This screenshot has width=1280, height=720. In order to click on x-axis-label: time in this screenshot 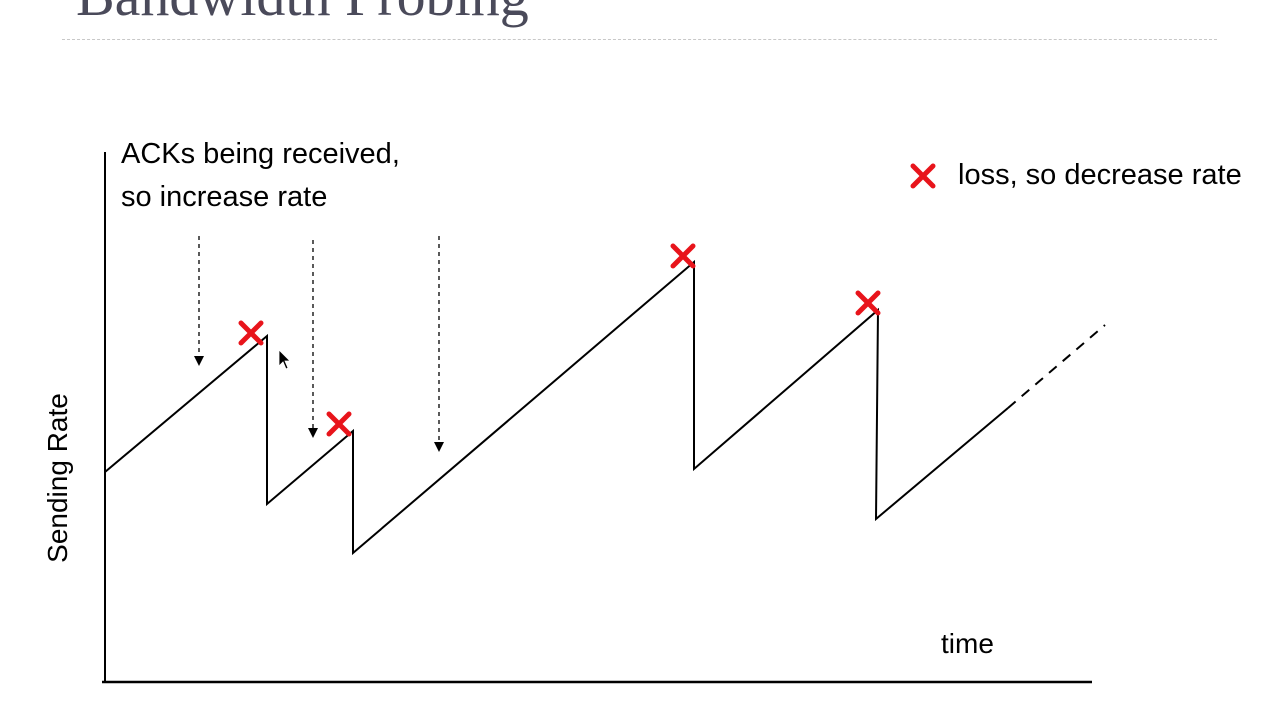, I will do `click(967, 643)`.